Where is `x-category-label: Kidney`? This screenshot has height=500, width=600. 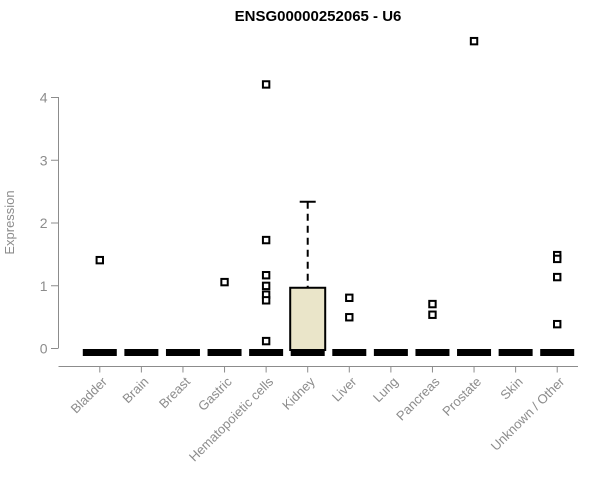
x-category-label: Kidney is located at coordinates (298, 393).